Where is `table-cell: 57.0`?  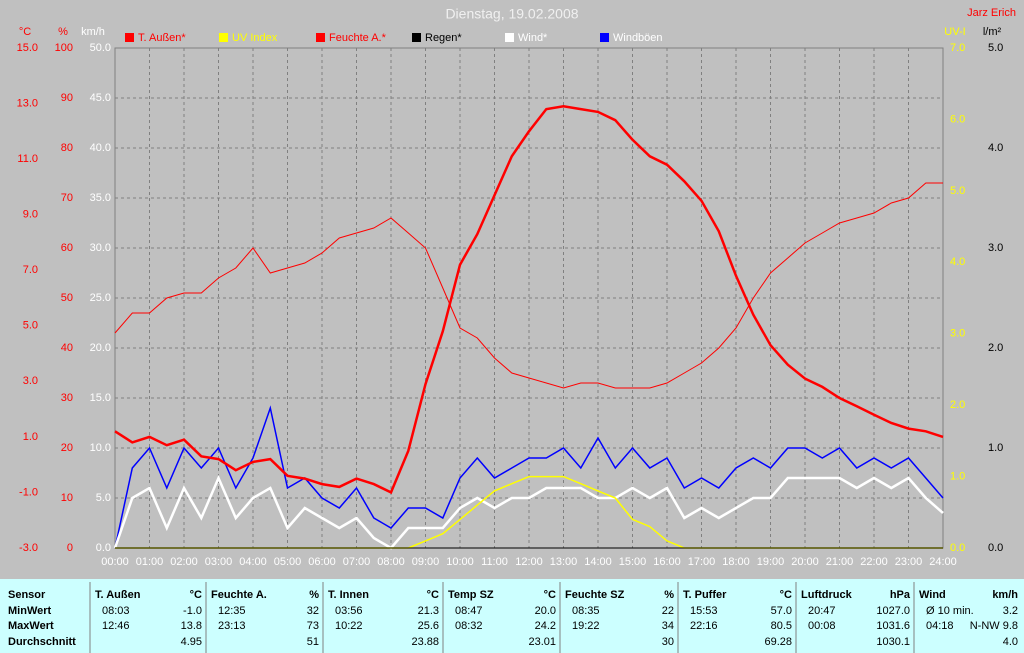
table-cell: 57.0 is located at coordinates (781, 611).